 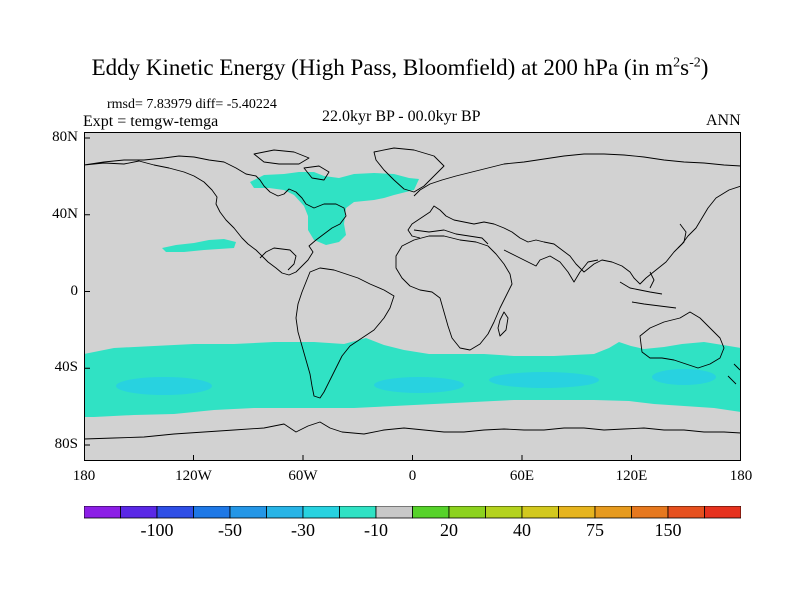 I want to click on colorbar-label: -10, so click(x=376, y=530).